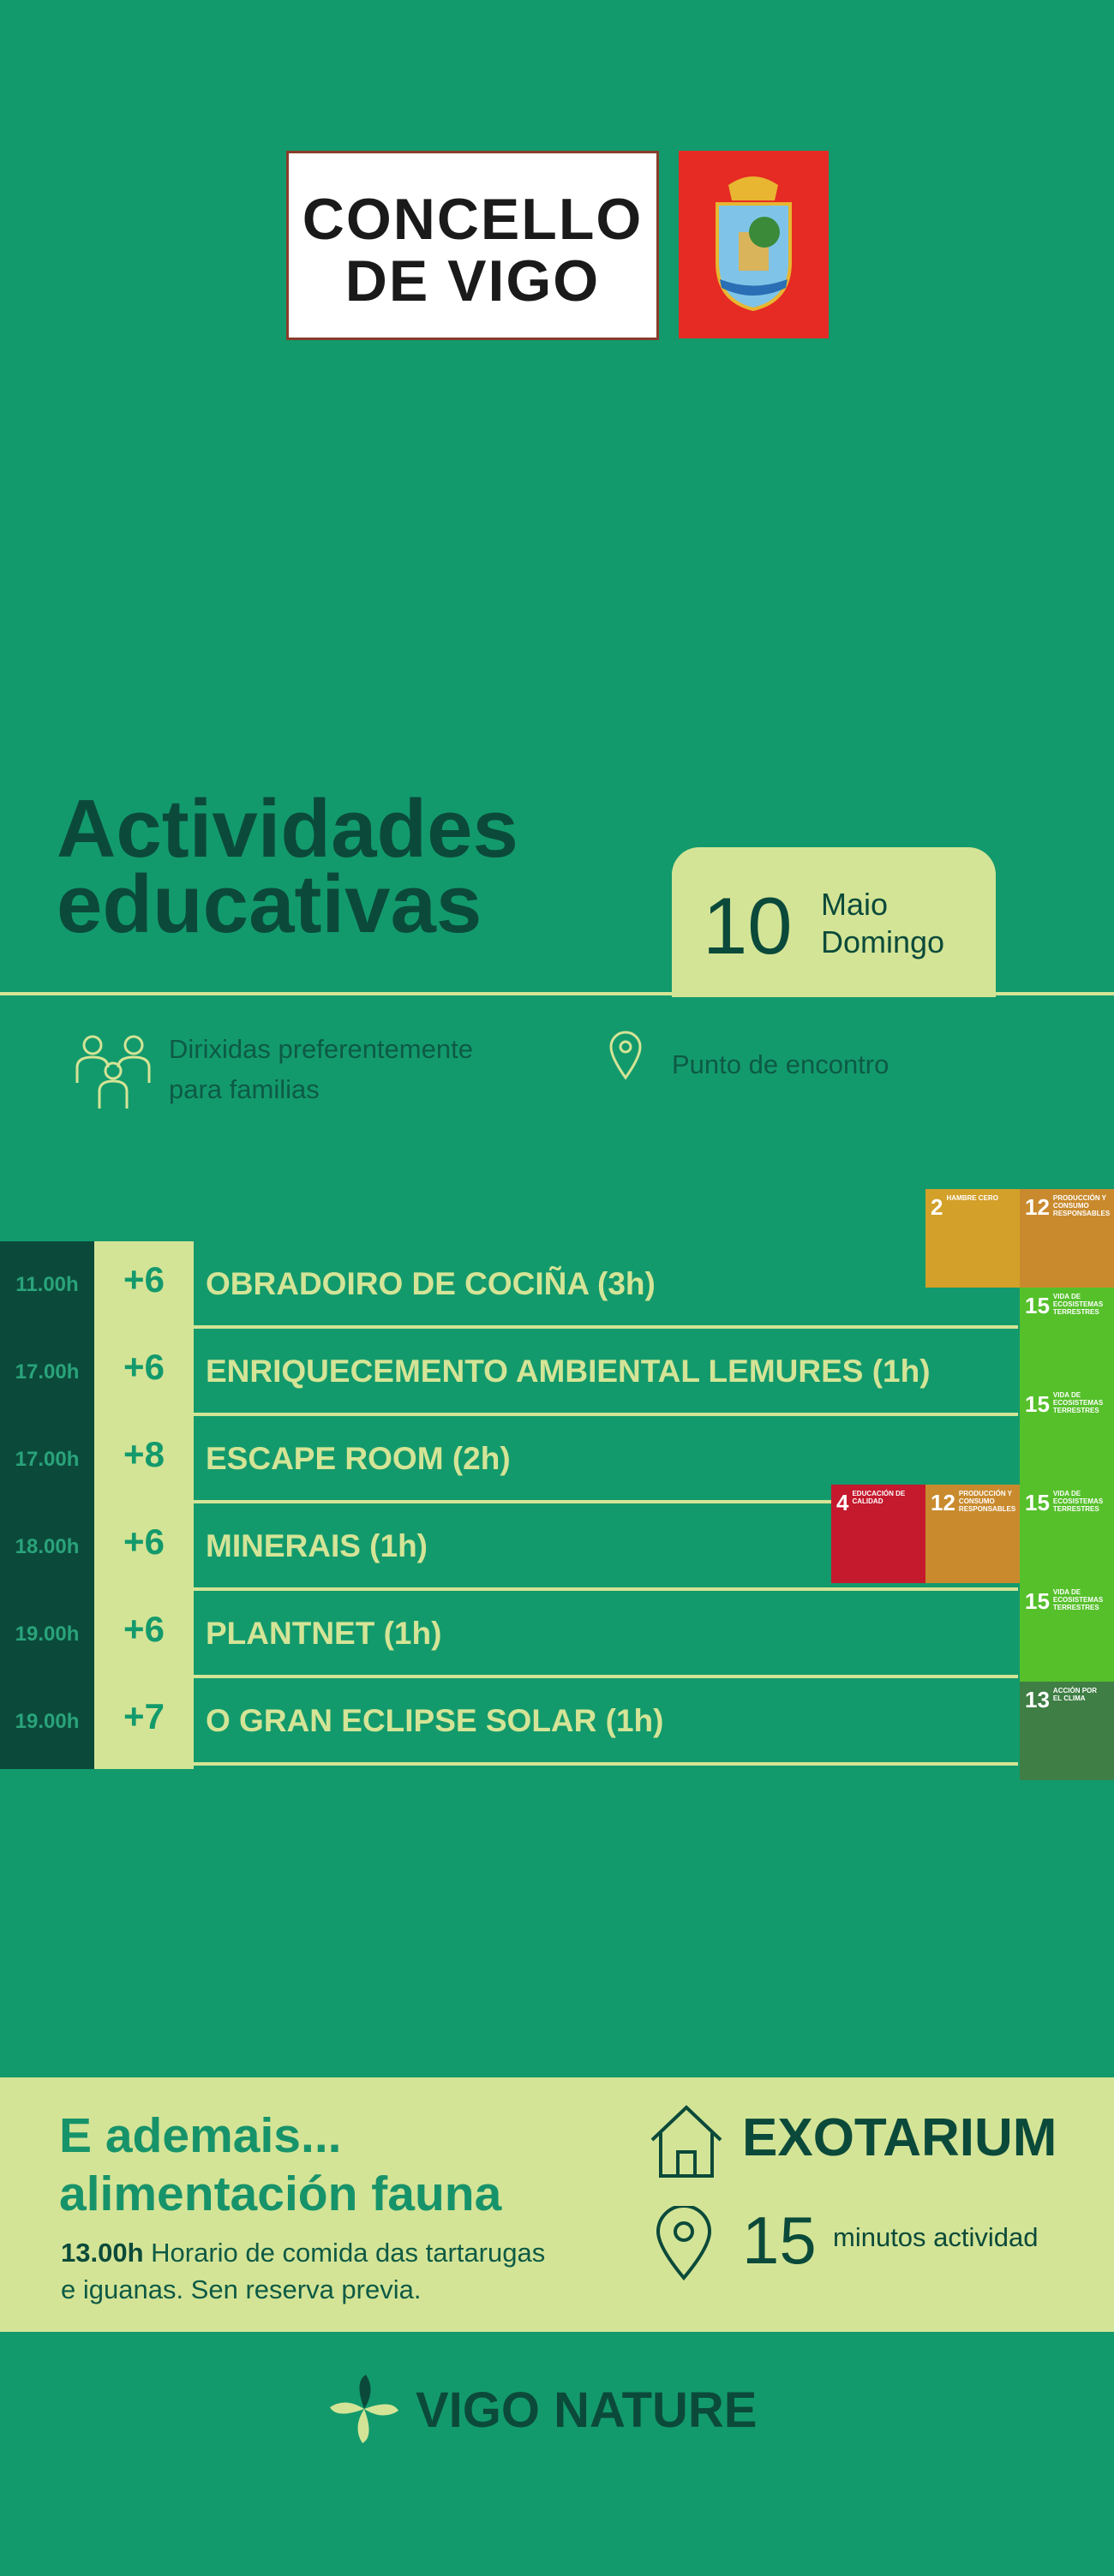 This screenshot has height=2576, width=1114. What do you see at coordinates (899, 2138) in the screenshot?
I see `place: EXOTARIUM` at bounding box center [899, 2138].